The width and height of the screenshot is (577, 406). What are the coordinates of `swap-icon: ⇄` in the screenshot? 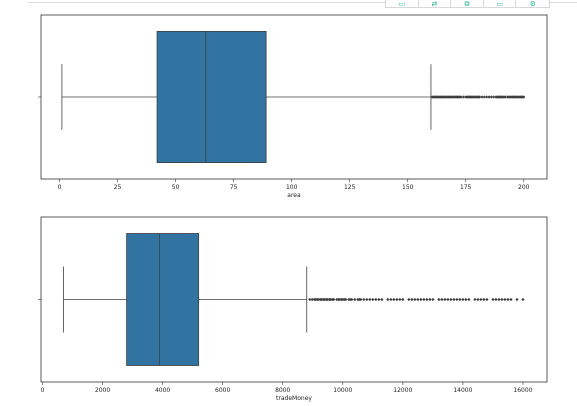 It's located at (435, 4).